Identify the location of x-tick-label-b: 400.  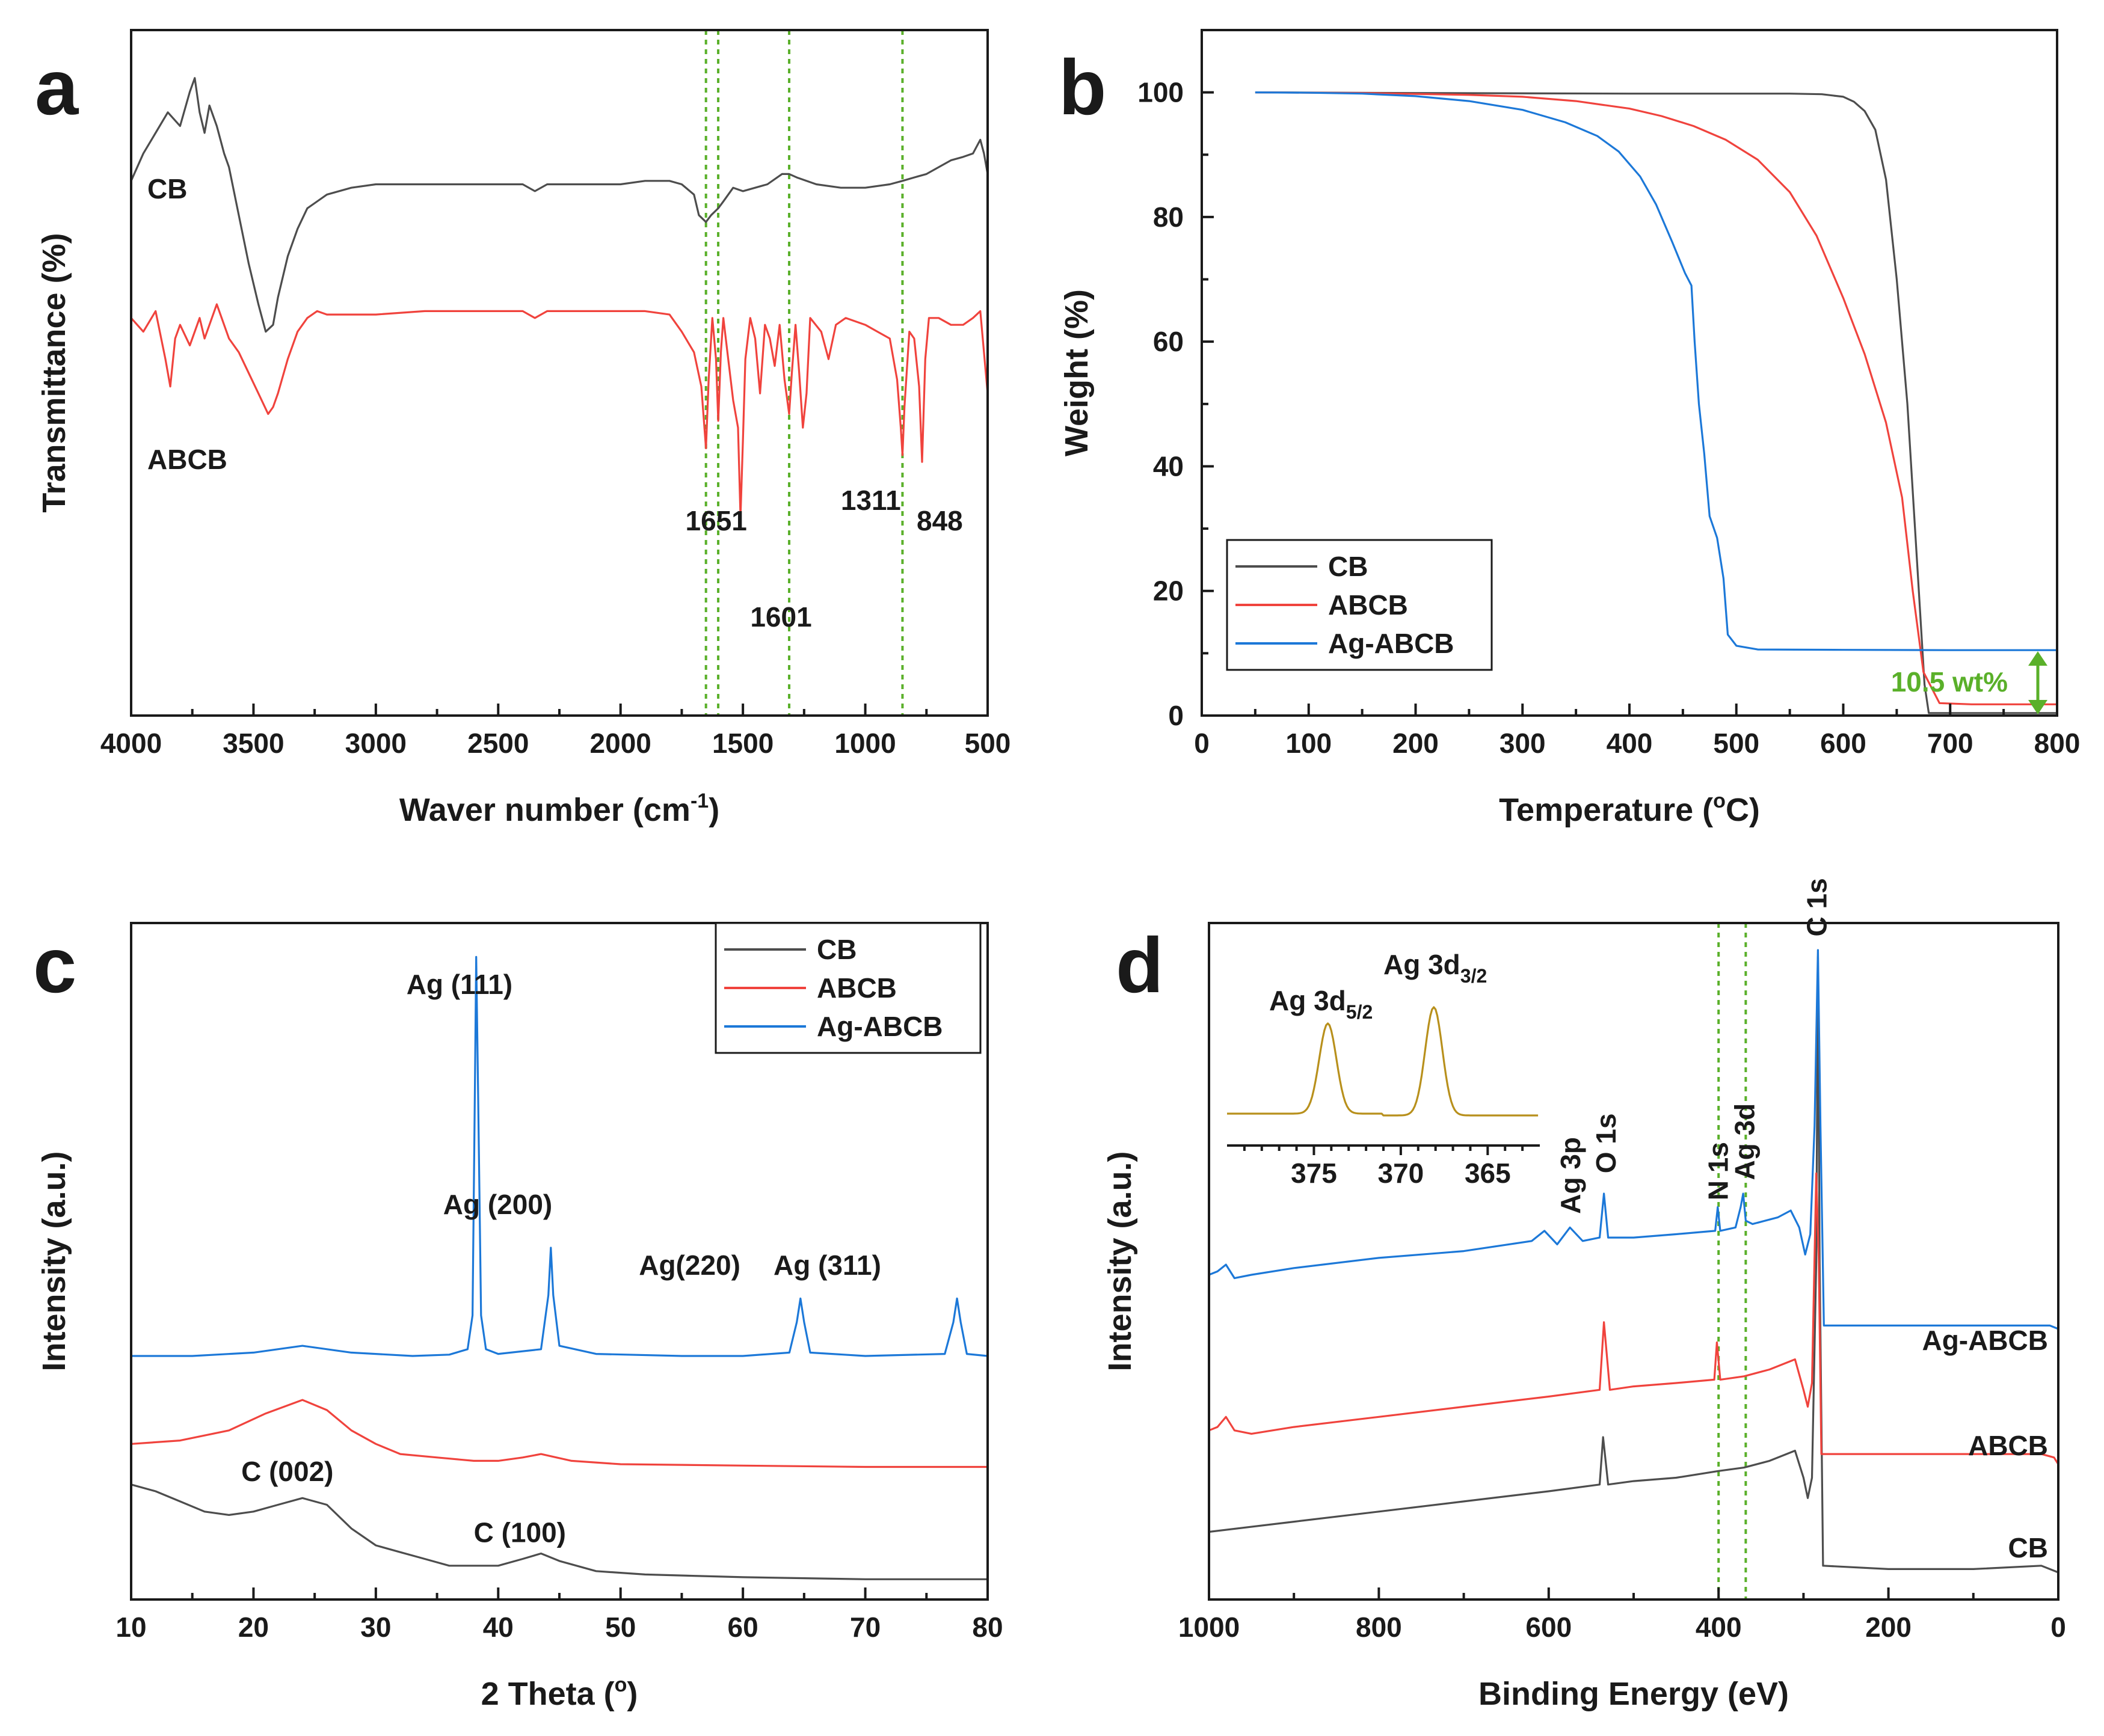
(1630, 744).